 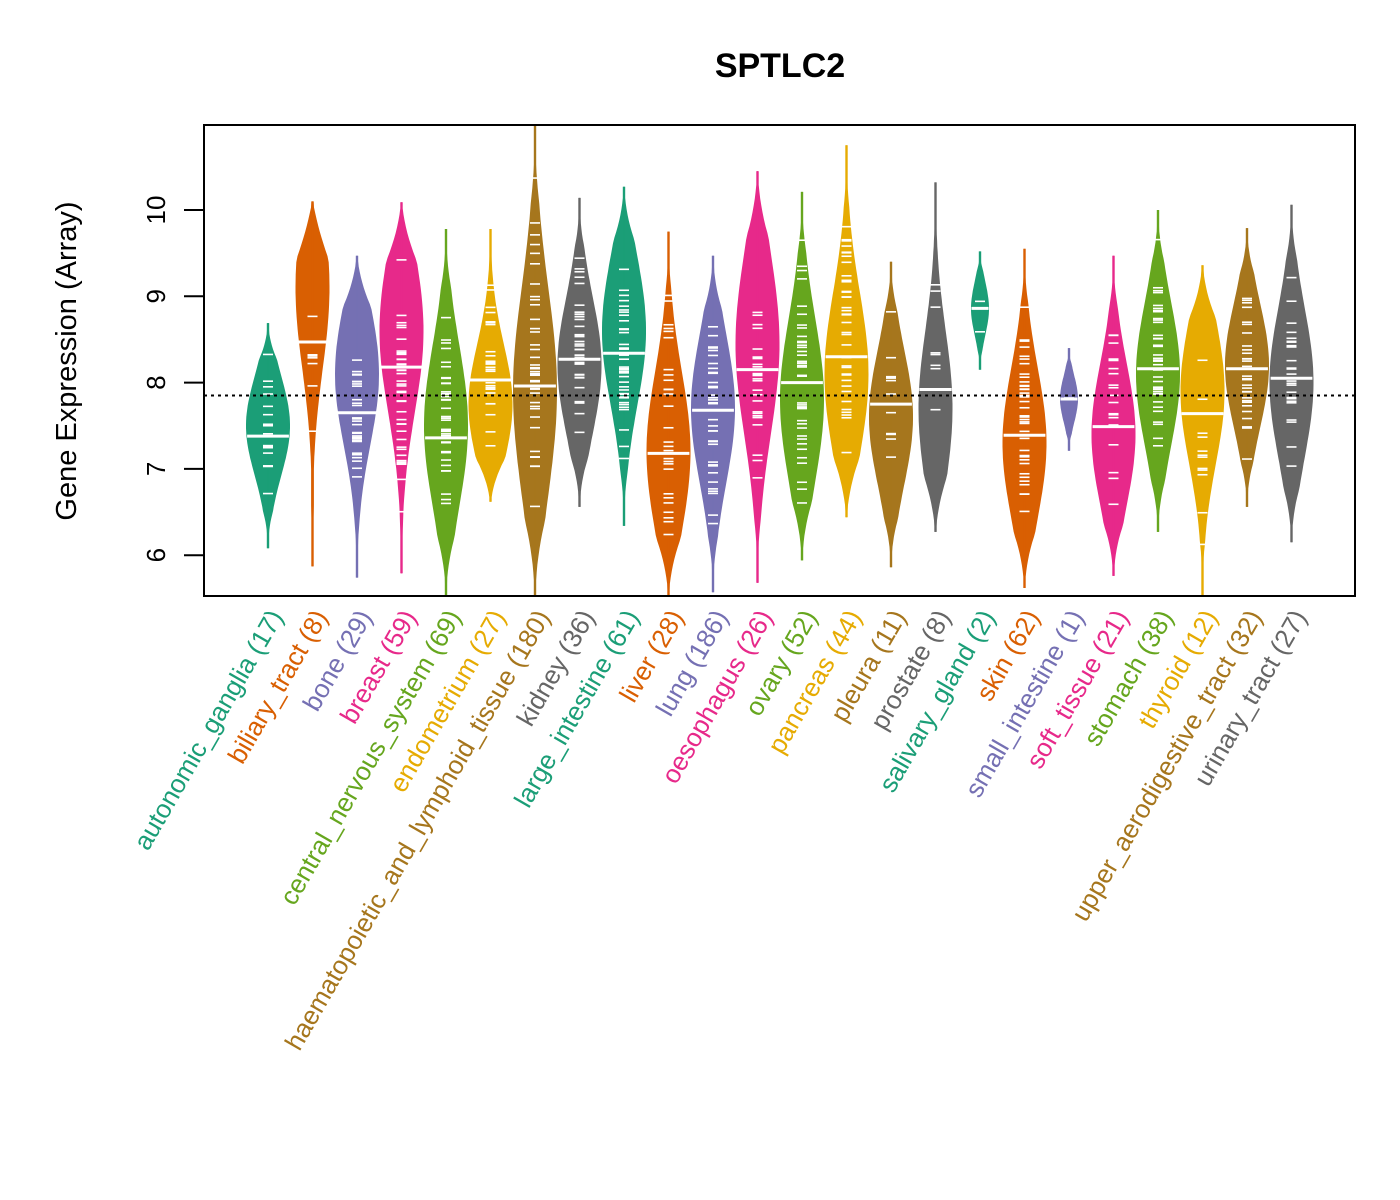 I want to click on y-tick-label: 9, so click(x=156, y=296).